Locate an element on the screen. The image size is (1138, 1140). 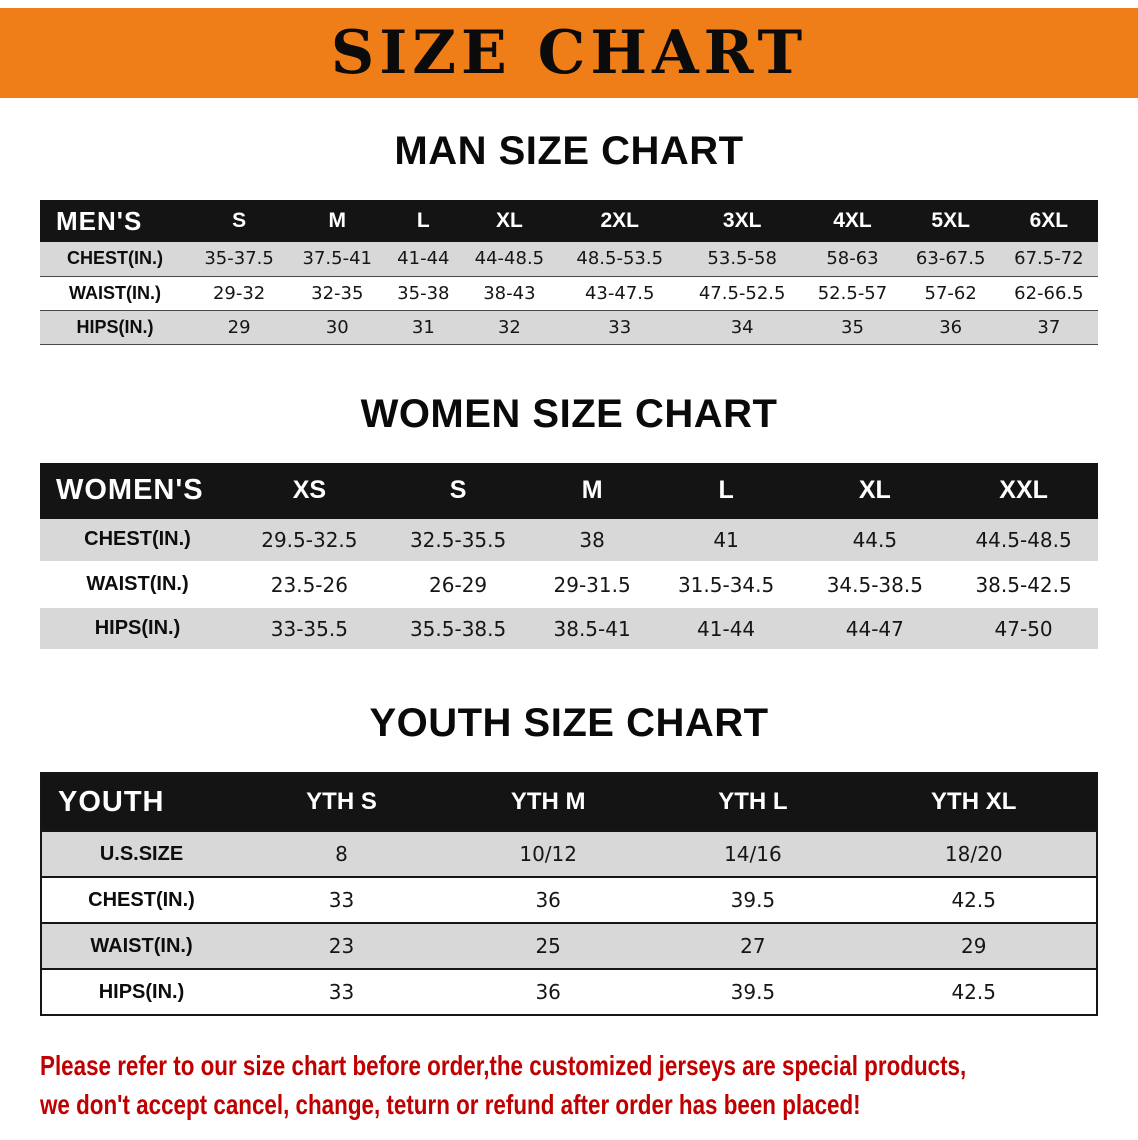
size-value-cell: 58-63 is located at coordinates (852, 259).